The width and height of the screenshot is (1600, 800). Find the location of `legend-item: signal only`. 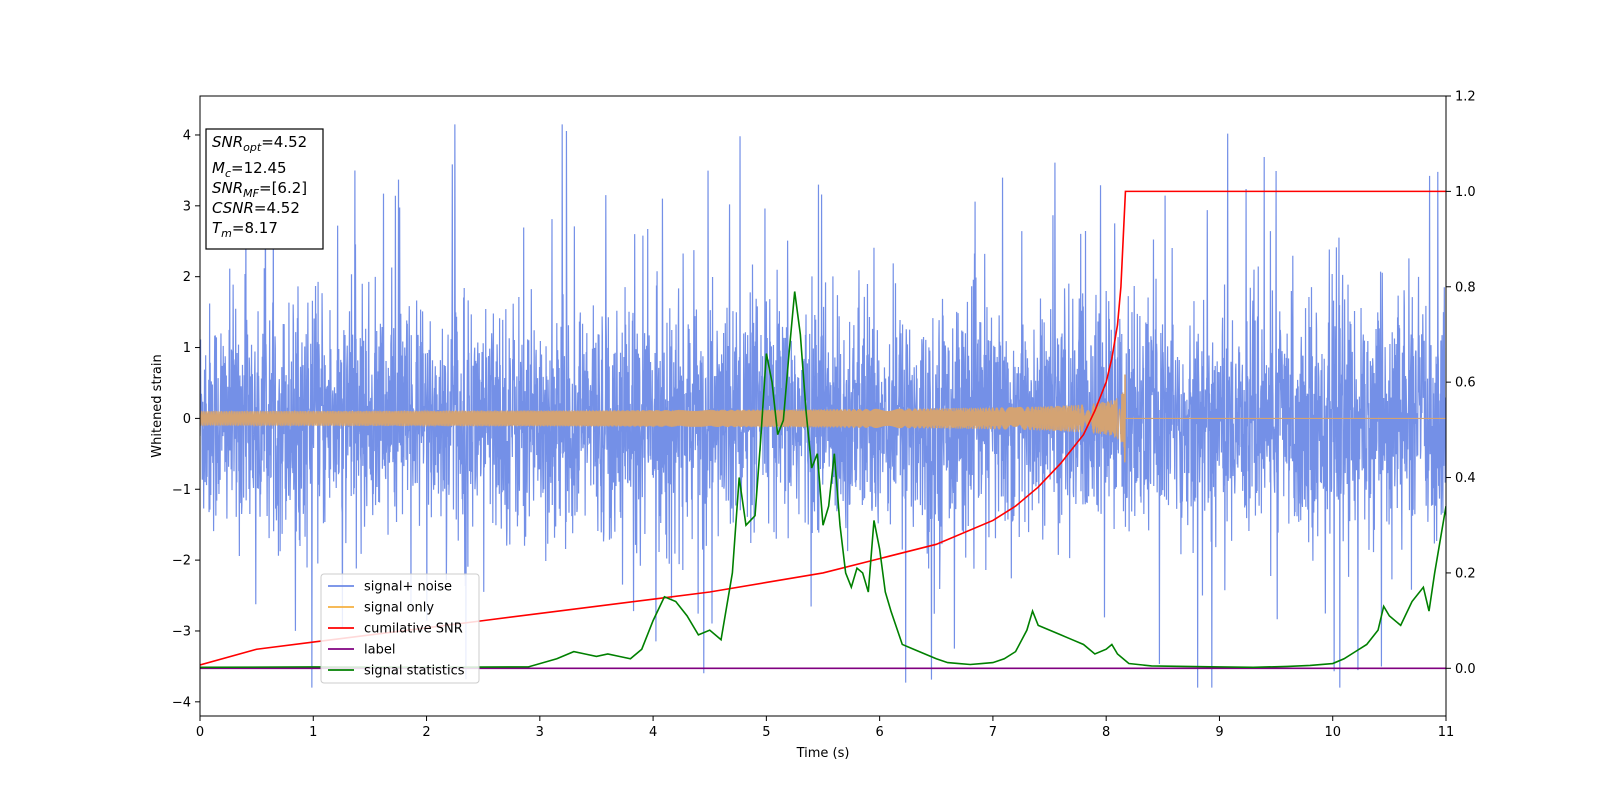

legend-item: signal only is located at coordinates (381, 608).